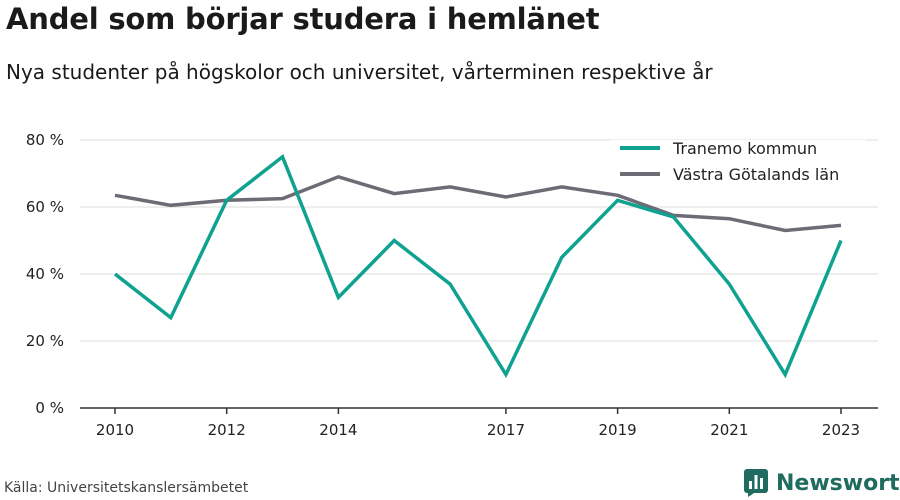 Image resolution: width=900 pixels, height=500 pixels. What do you see at coordinates (841, 430) in the screenshot?
I see `x-tick-label: 2023` at bounding box center [841, 430].